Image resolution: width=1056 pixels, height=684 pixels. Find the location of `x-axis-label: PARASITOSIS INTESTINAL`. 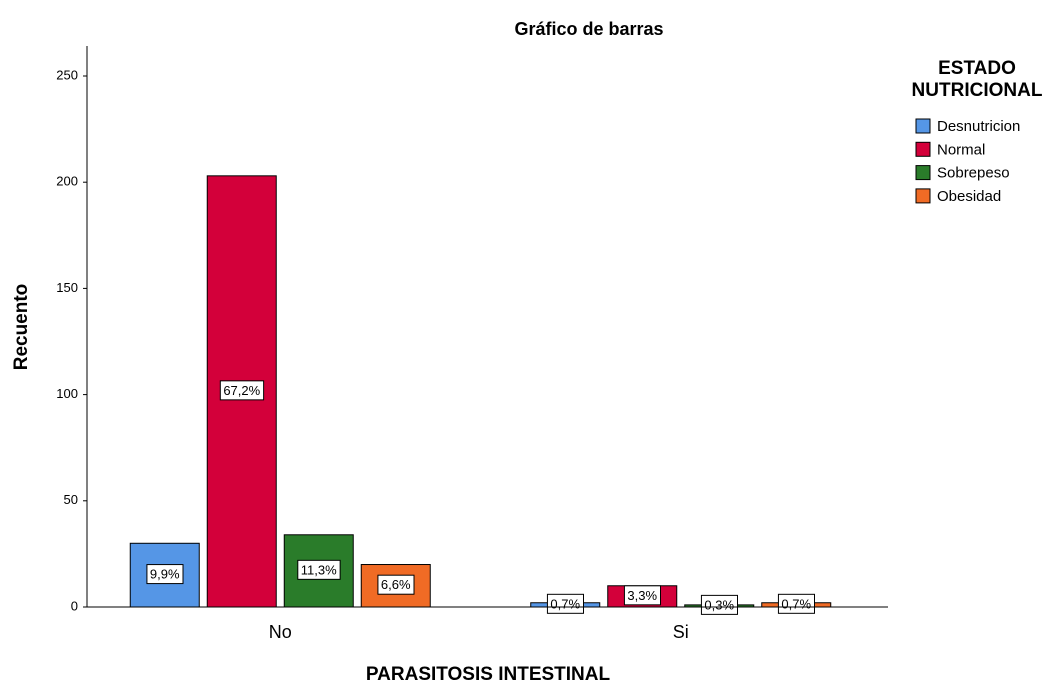

x-axis-label: PARASITOSIS INTESTINAL is located at coordinates (488, 674).